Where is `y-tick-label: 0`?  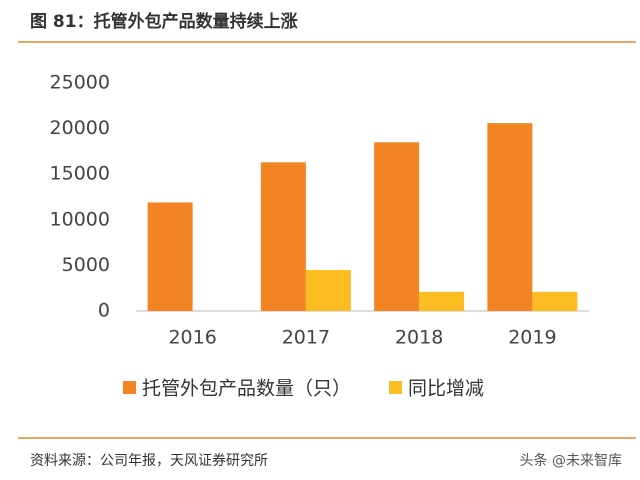
y-tick-label: 0 is located at coordinates (104, 311).